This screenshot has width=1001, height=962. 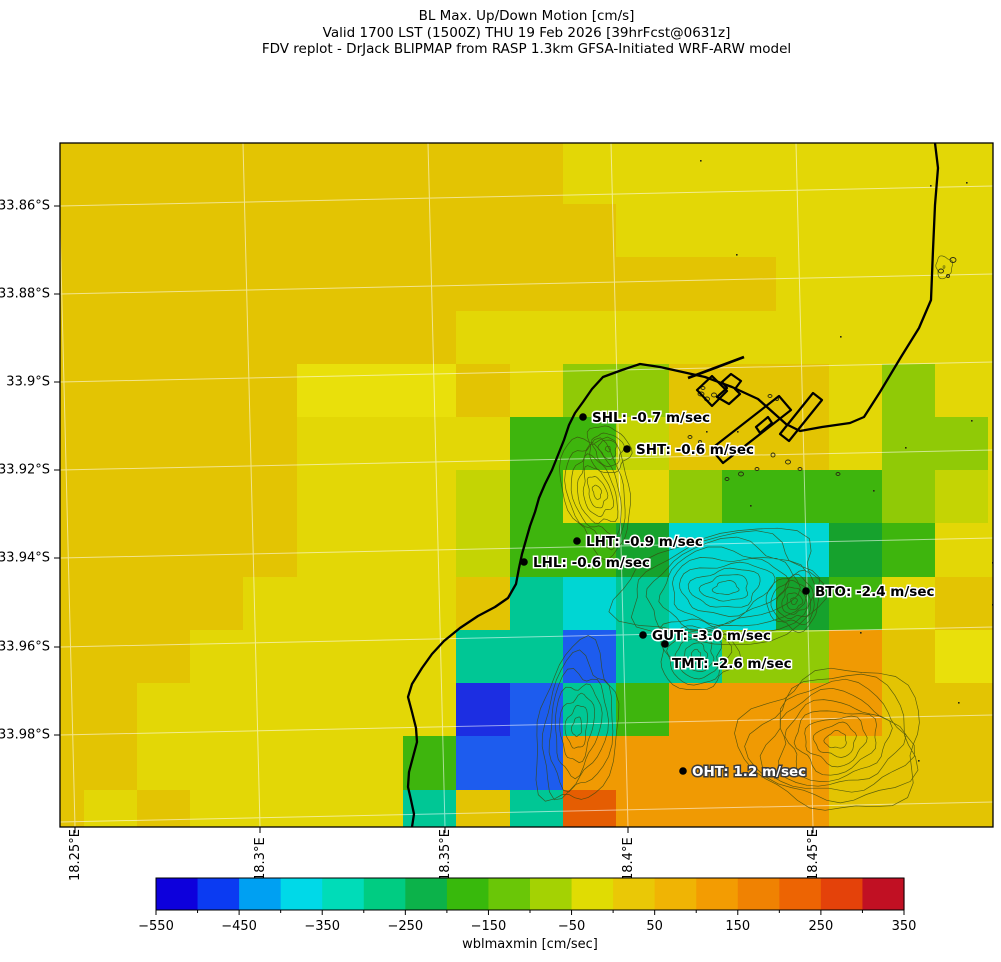 What do you see at coordinates (944, 267) in the screenshot?
I see `contour-ring-set` at bounding box center [944, 267].